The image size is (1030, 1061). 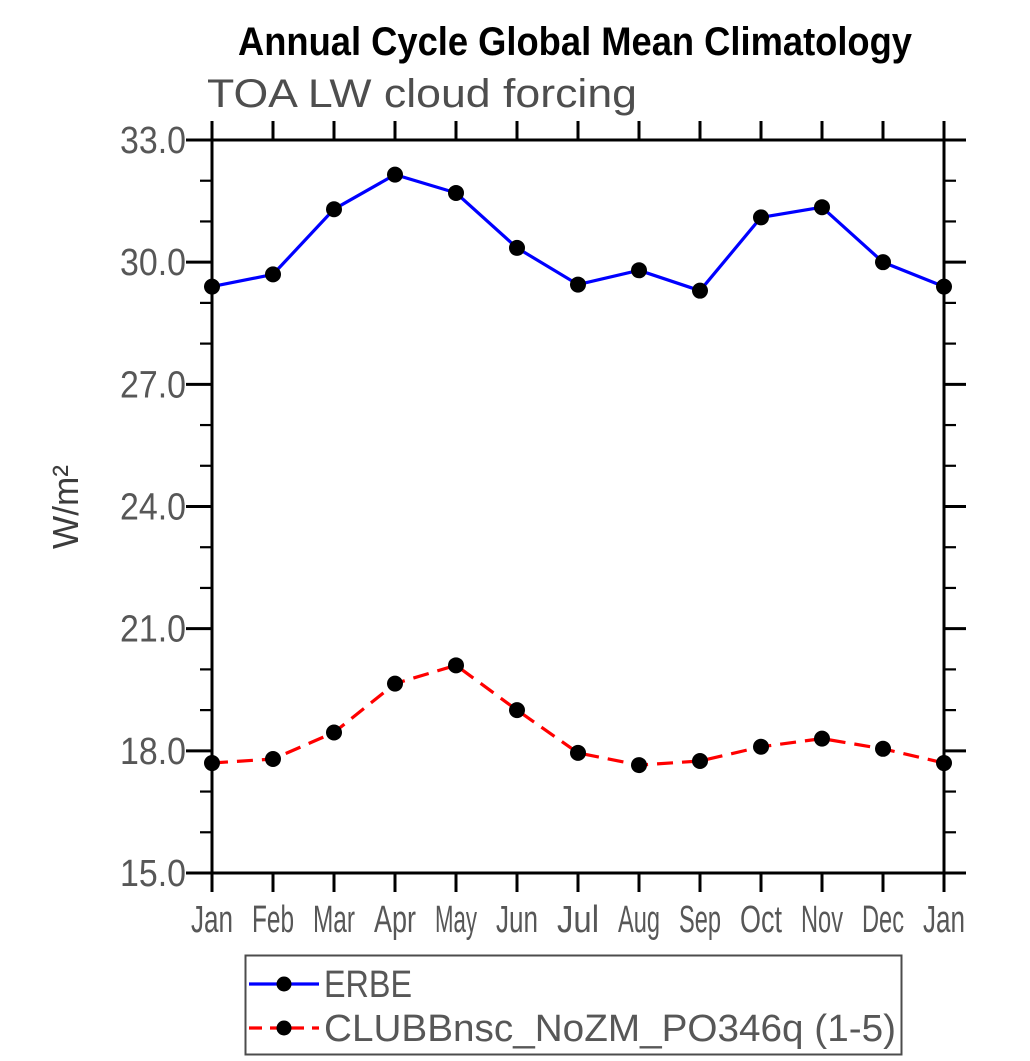 I want to click on legend-entry: ERBE, so click(x=330, y=985).